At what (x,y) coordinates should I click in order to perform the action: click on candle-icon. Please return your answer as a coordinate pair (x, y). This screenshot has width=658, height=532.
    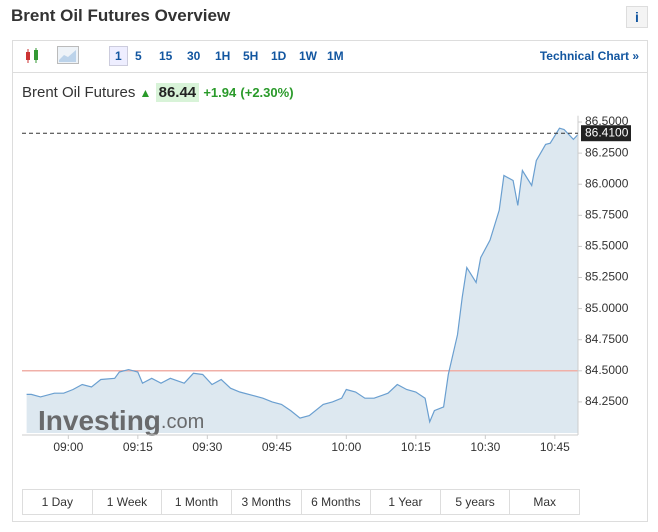
    Looking at the image, I should click on (32, 57).